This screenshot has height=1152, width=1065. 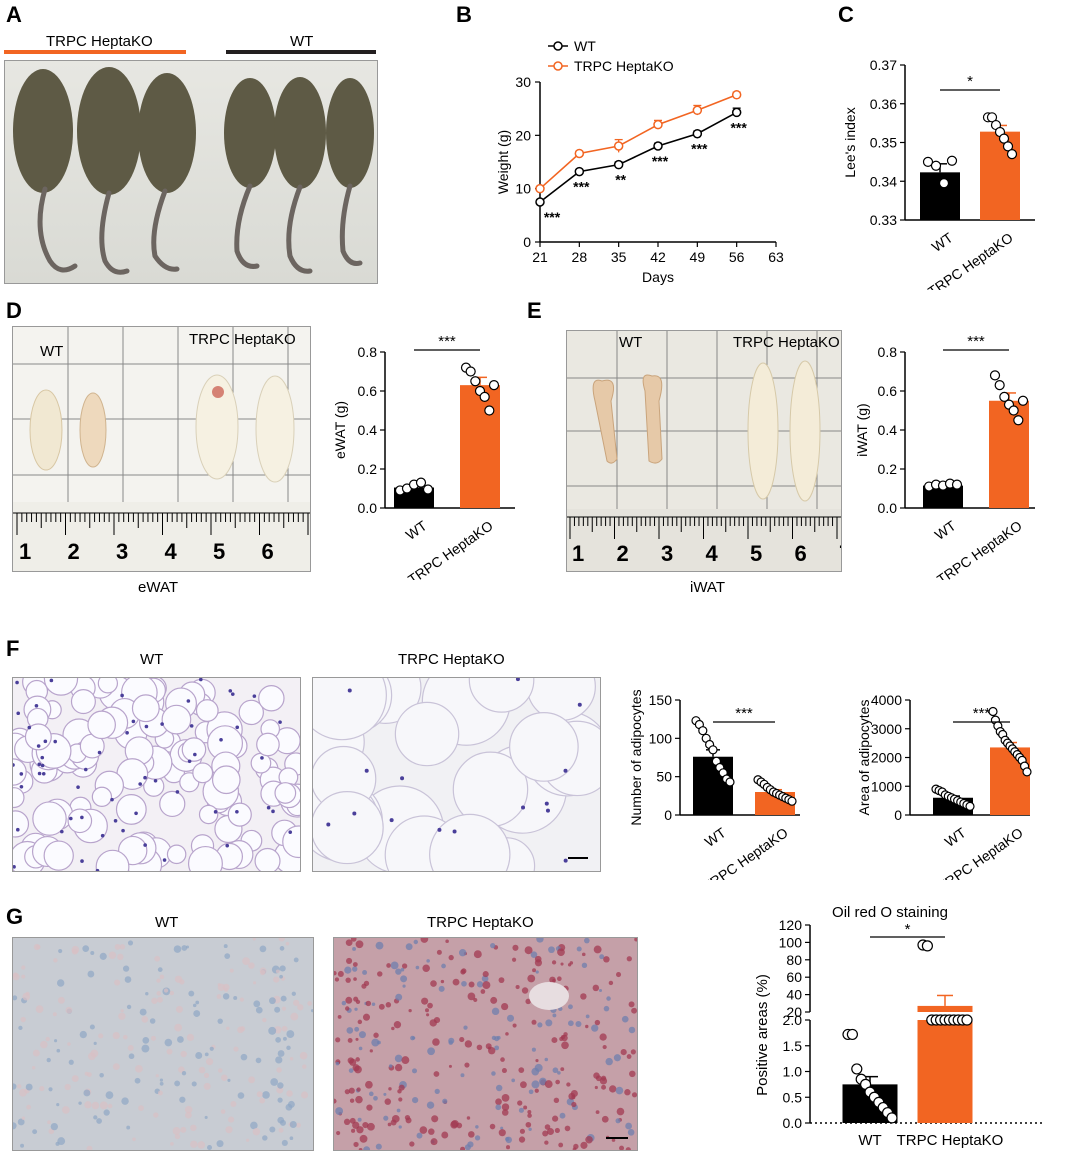 What do you see at coordinates (793, 1046) in the screenshot?
I see `y-tick-label: 1.5` at bounding box center [793, 1046].